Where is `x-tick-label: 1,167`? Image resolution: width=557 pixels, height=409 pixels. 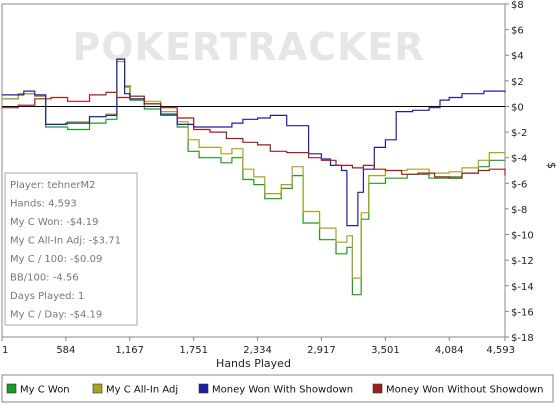 x-tick-label: 1,167 is located at coordinates (129, 350).